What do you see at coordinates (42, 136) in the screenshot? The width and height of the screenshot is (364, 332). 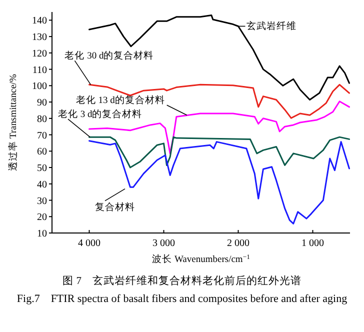 I see `y-tick-label: 70` at bounding box center [42, 136].